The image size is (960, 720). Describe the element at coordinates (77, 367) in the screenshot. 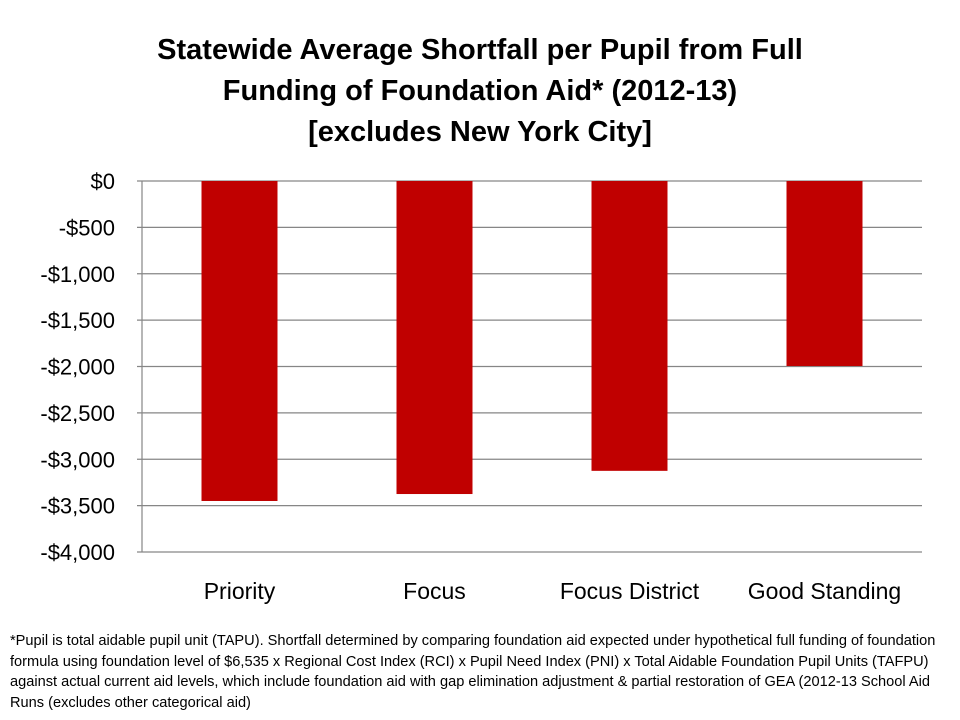

I see `y-tick-label: -$2,000` at that location.